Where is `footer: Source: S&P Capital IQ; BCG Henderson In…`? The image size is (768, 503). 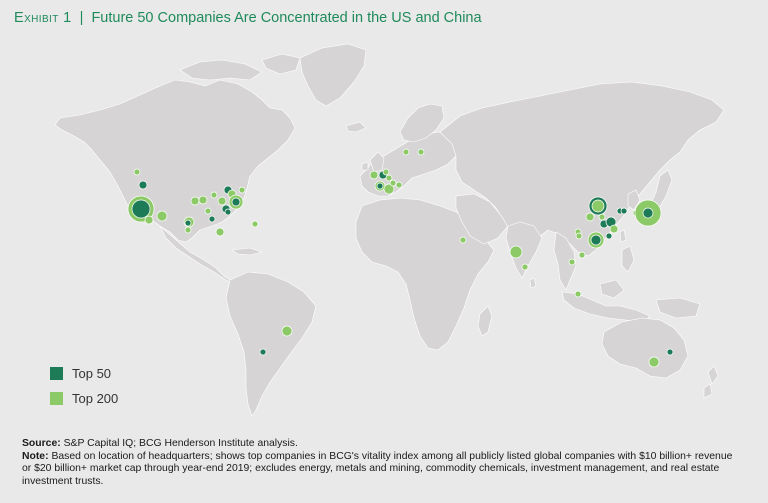
footer: Source: S&P Capital IQ; BCG Henderson In… is located at coordinates (382, 463).